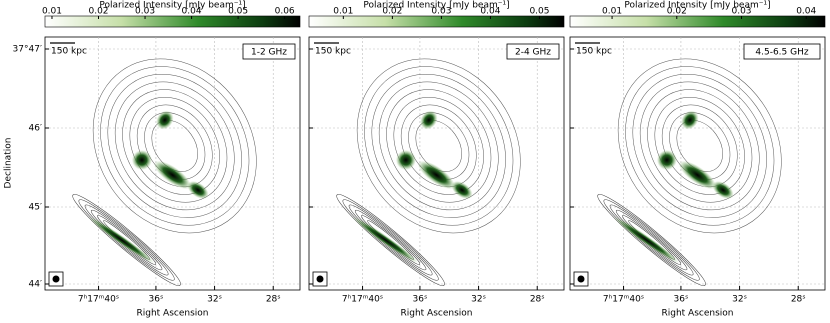  What do you see at coordinates (27, 50) in the screenshot?
I see `y-tick-label: 37°47′` at bounding box center [27, 50].